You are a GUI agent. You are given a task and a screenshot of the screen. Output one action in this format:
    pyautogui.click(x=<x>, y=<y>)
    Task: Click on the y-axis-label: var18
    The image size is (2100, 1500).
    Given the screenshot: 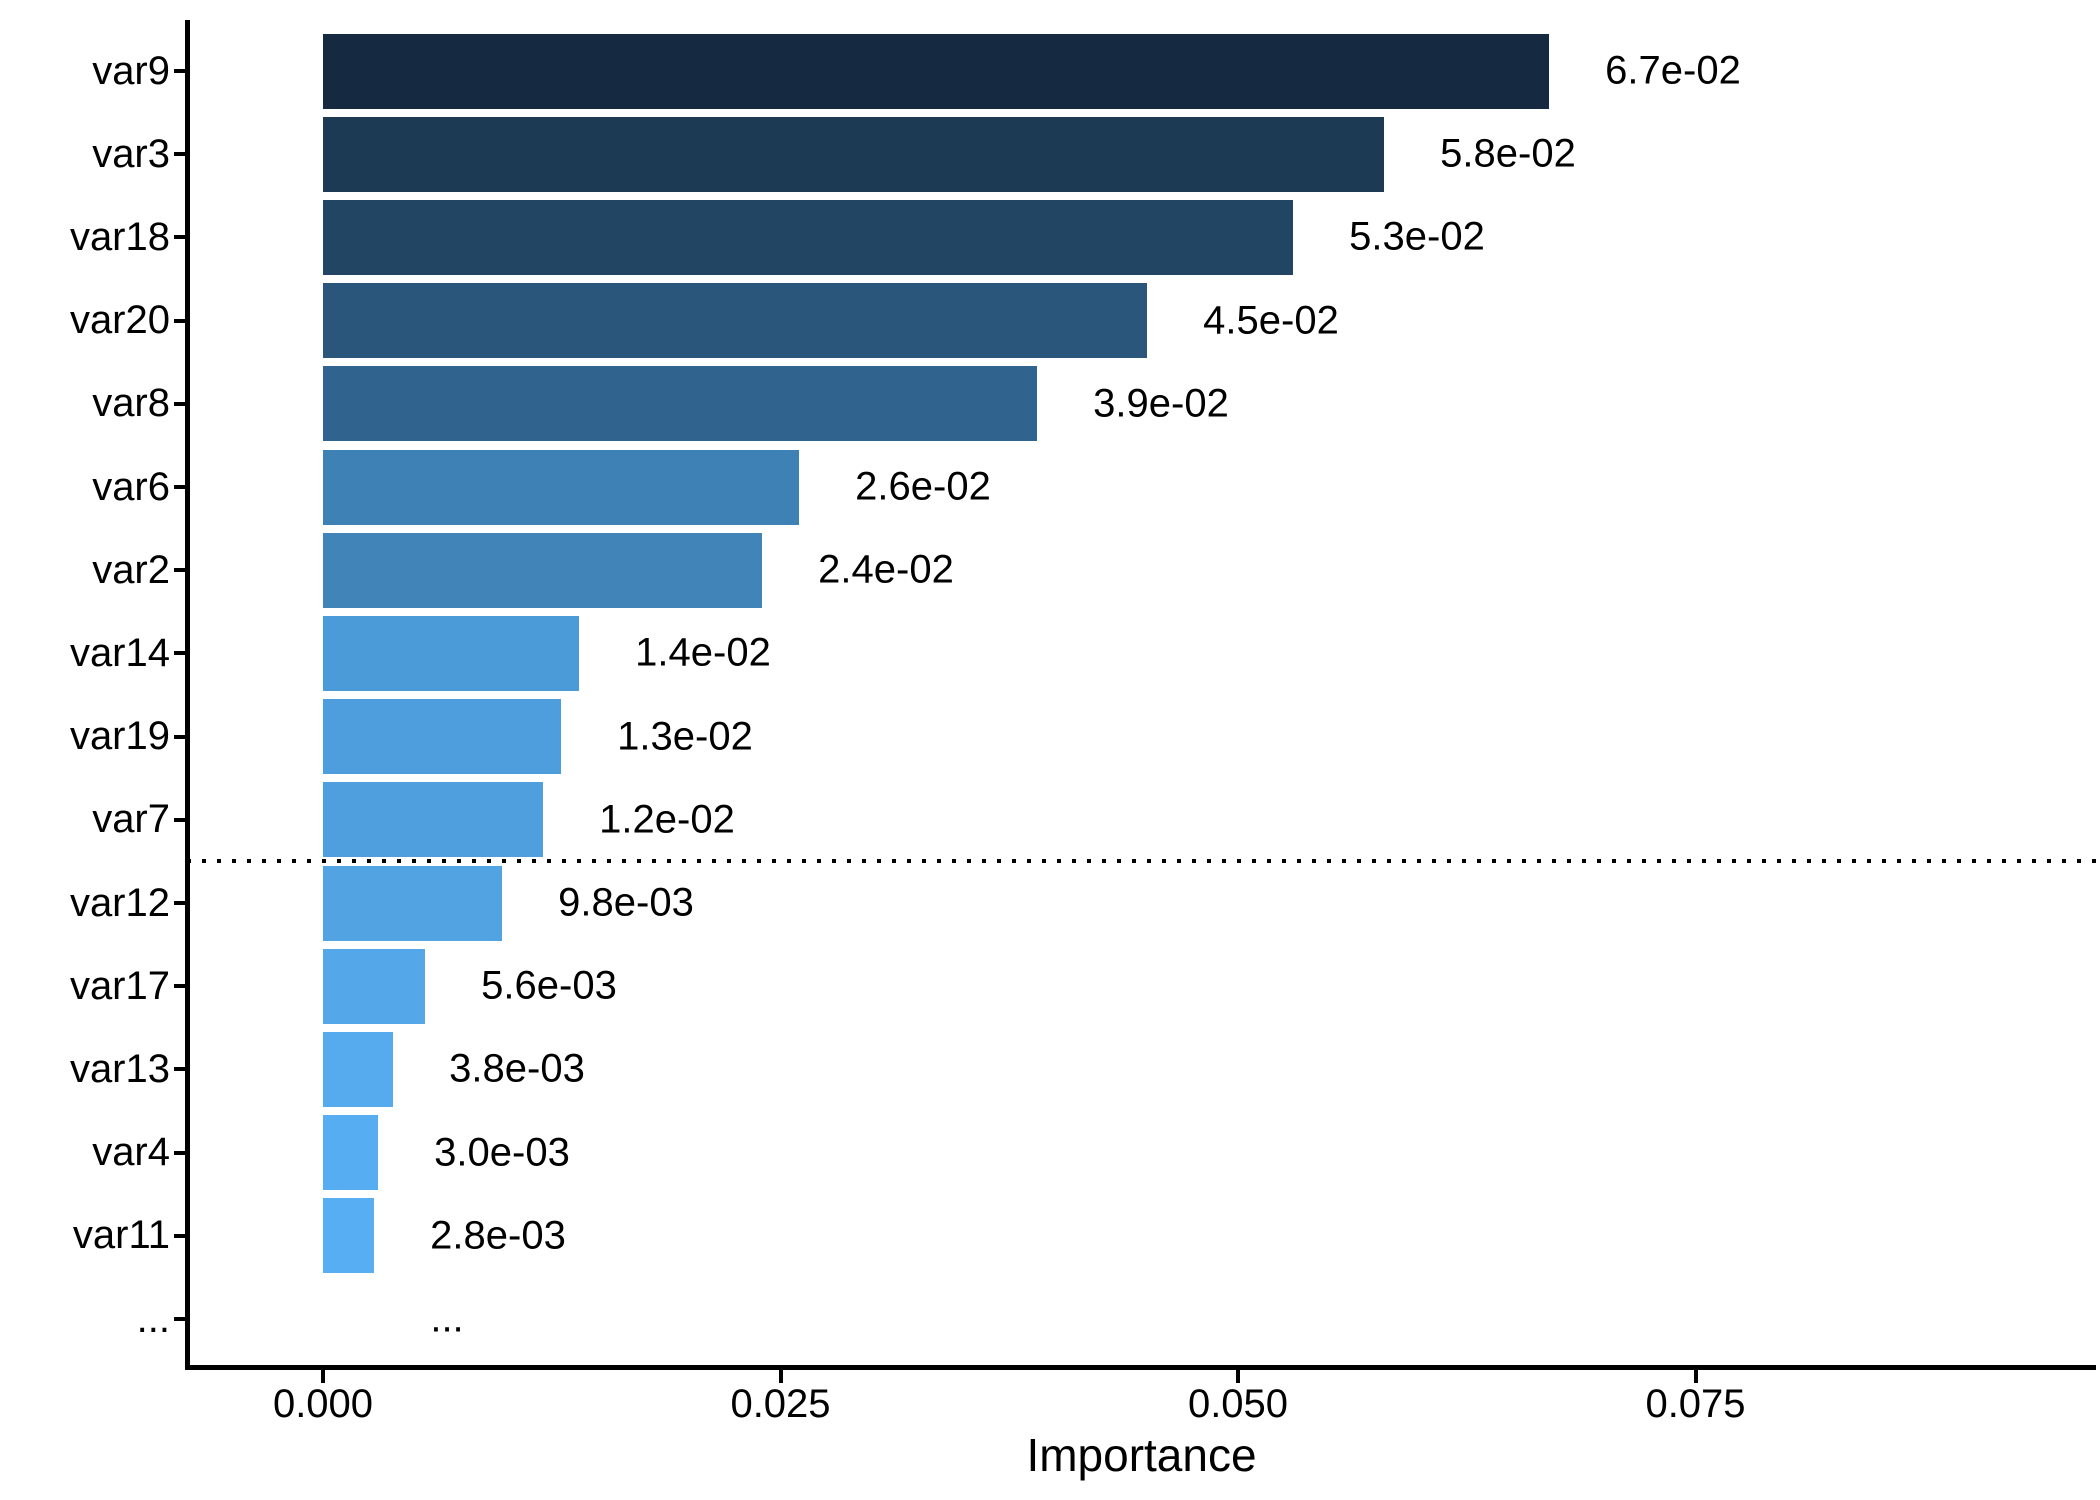 What is the action you would take?
    pyautogui.click(x=119, y=236)
    